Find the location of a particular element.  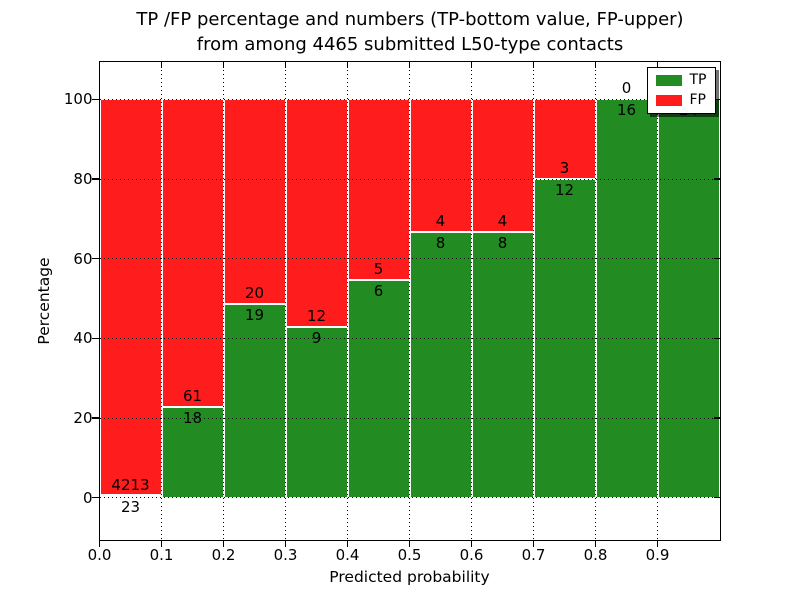

y-tick-label: 20 is located at coordinates (83, 418).